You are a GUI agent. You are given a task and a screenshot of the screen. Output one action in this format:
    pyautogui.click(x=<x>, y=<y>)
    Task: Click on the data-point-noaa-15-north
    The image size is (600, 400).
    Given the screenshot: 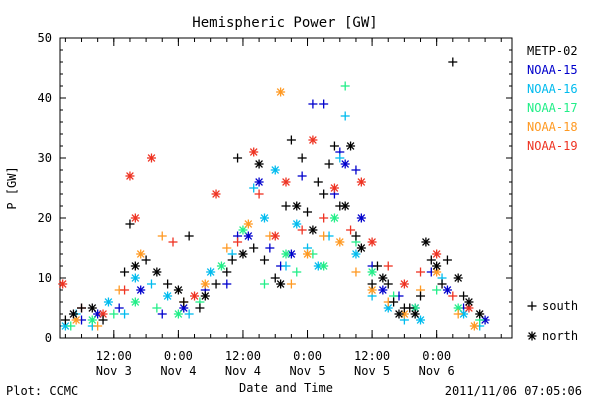 What is the action you would take?
    pyautogui.click(x=361, y=218)
    